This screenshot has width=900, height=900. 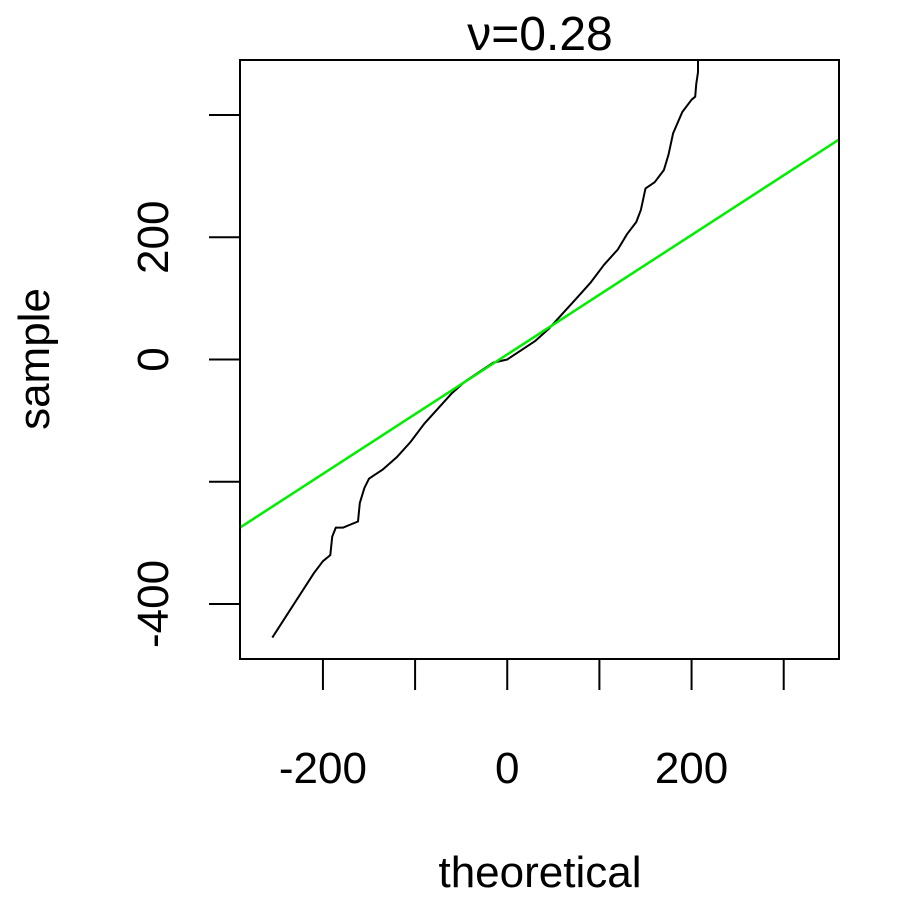 I want to click on x-axis-label: theoretical, so click(x=539, y=872).